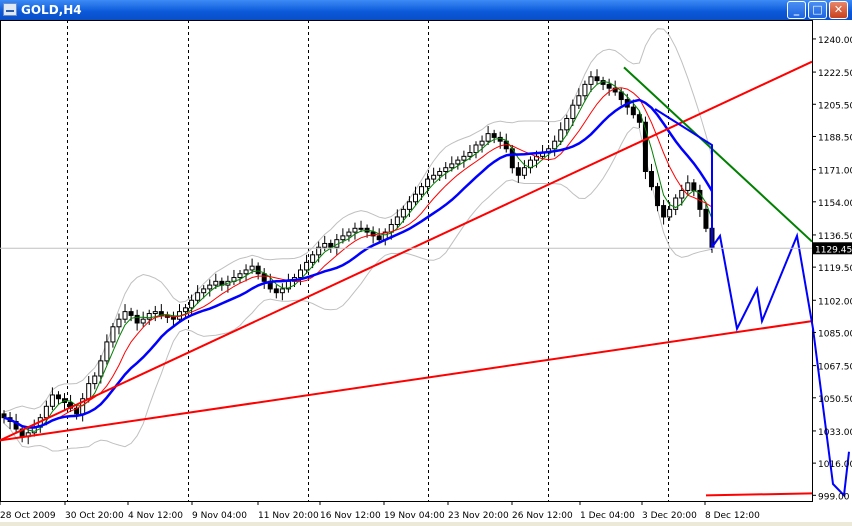 The height and width of the screenshot is (526, 852). Describe the element at coordinates (796, 10) in the screenshot. I see `minimize-button: _` at that location.